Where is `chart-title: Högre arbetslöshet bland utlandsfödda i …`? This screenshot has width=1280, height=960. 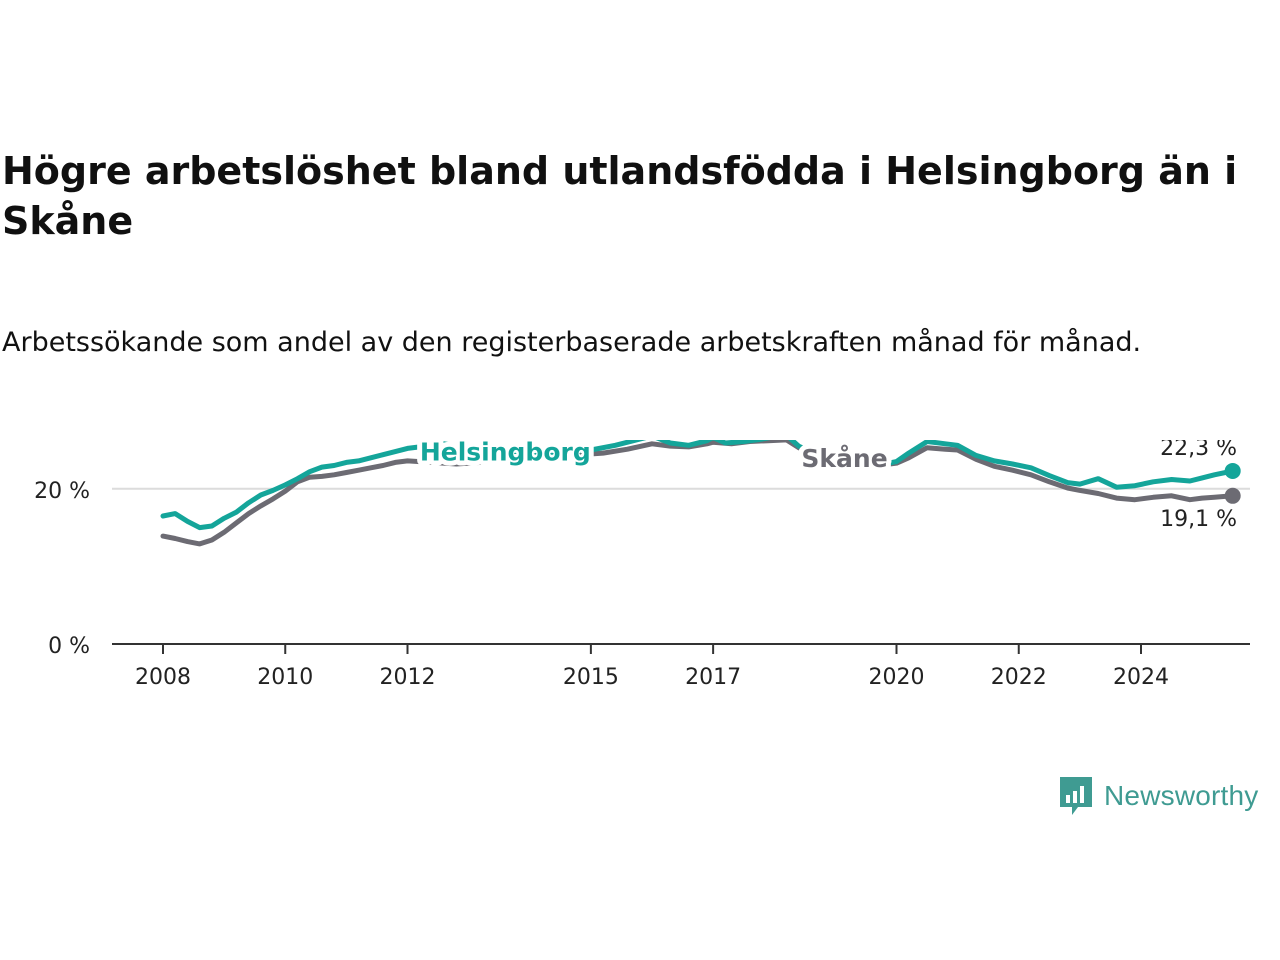 chart-title: Högre arbetslöshet bland utlandsfödda i … is located at coordinates (620, 196).